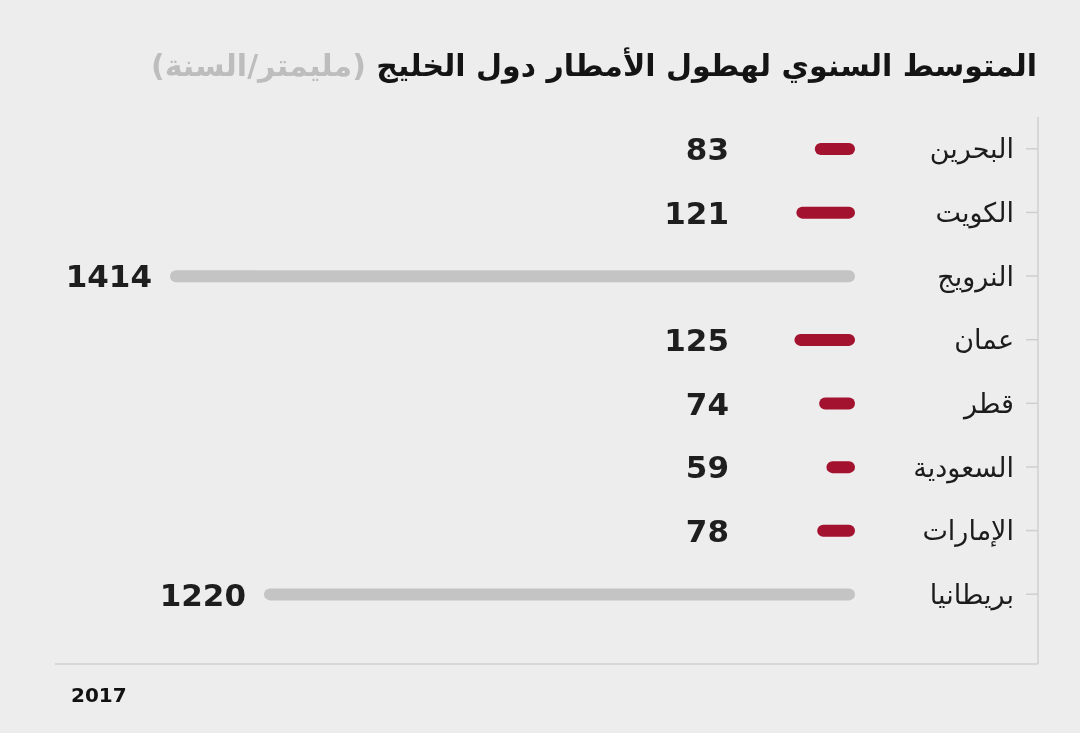 Image resolution: width=1080 pixels, height=733 pixels. Describe the element at coordinates (99, 695) in the screenshot. I see `text: 2017` at that location.